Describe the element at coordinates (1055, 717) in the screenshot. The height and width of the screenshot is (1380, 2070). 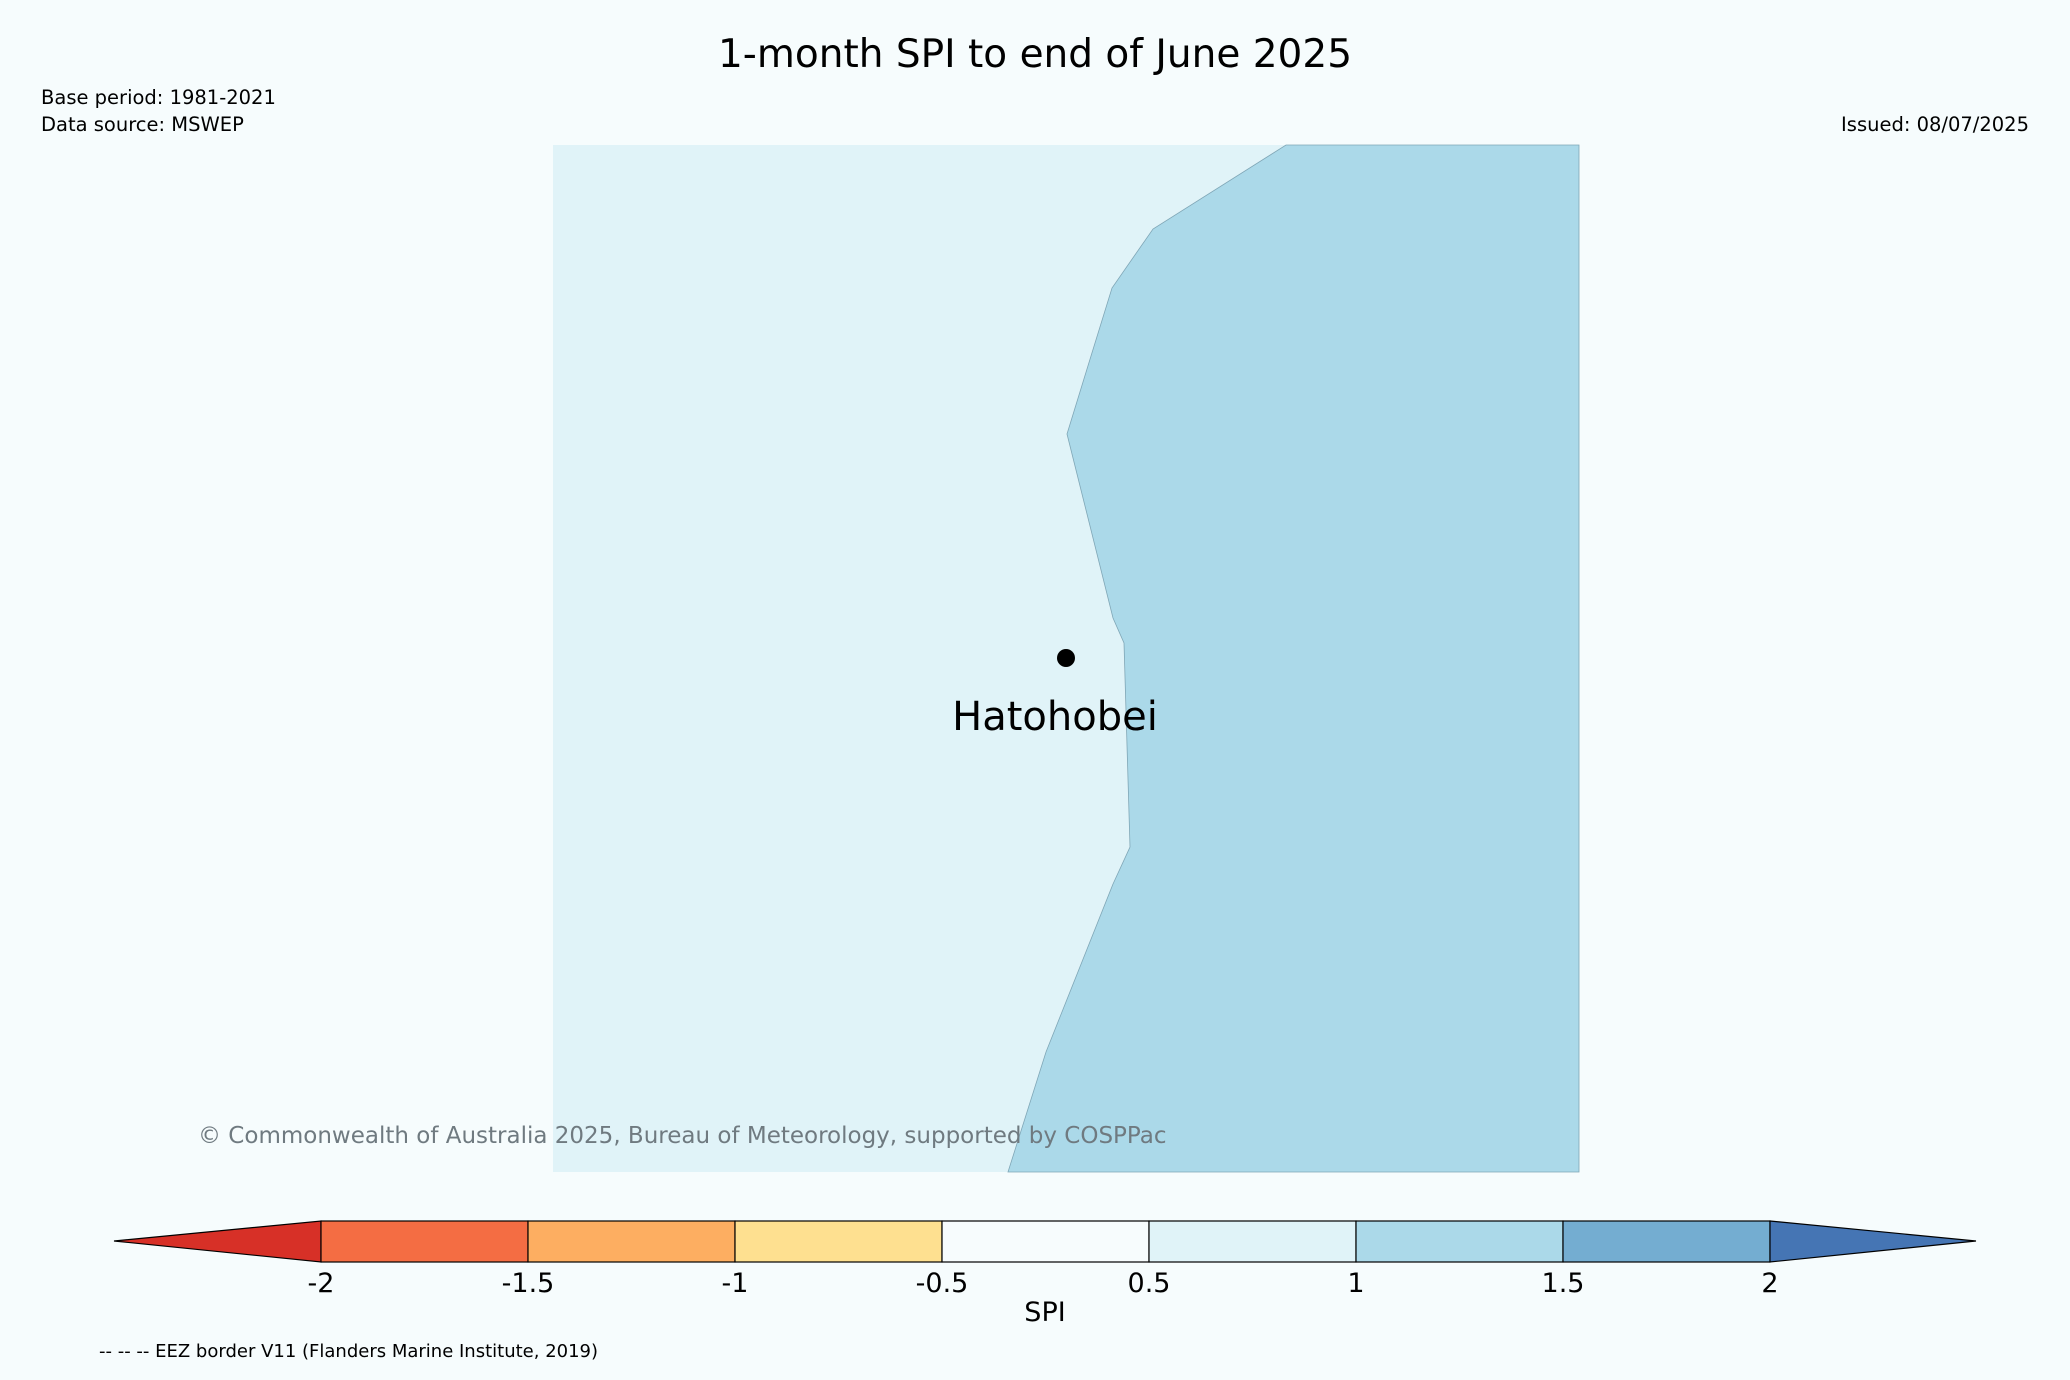
I see `place-label: Hatohobei` at that location.